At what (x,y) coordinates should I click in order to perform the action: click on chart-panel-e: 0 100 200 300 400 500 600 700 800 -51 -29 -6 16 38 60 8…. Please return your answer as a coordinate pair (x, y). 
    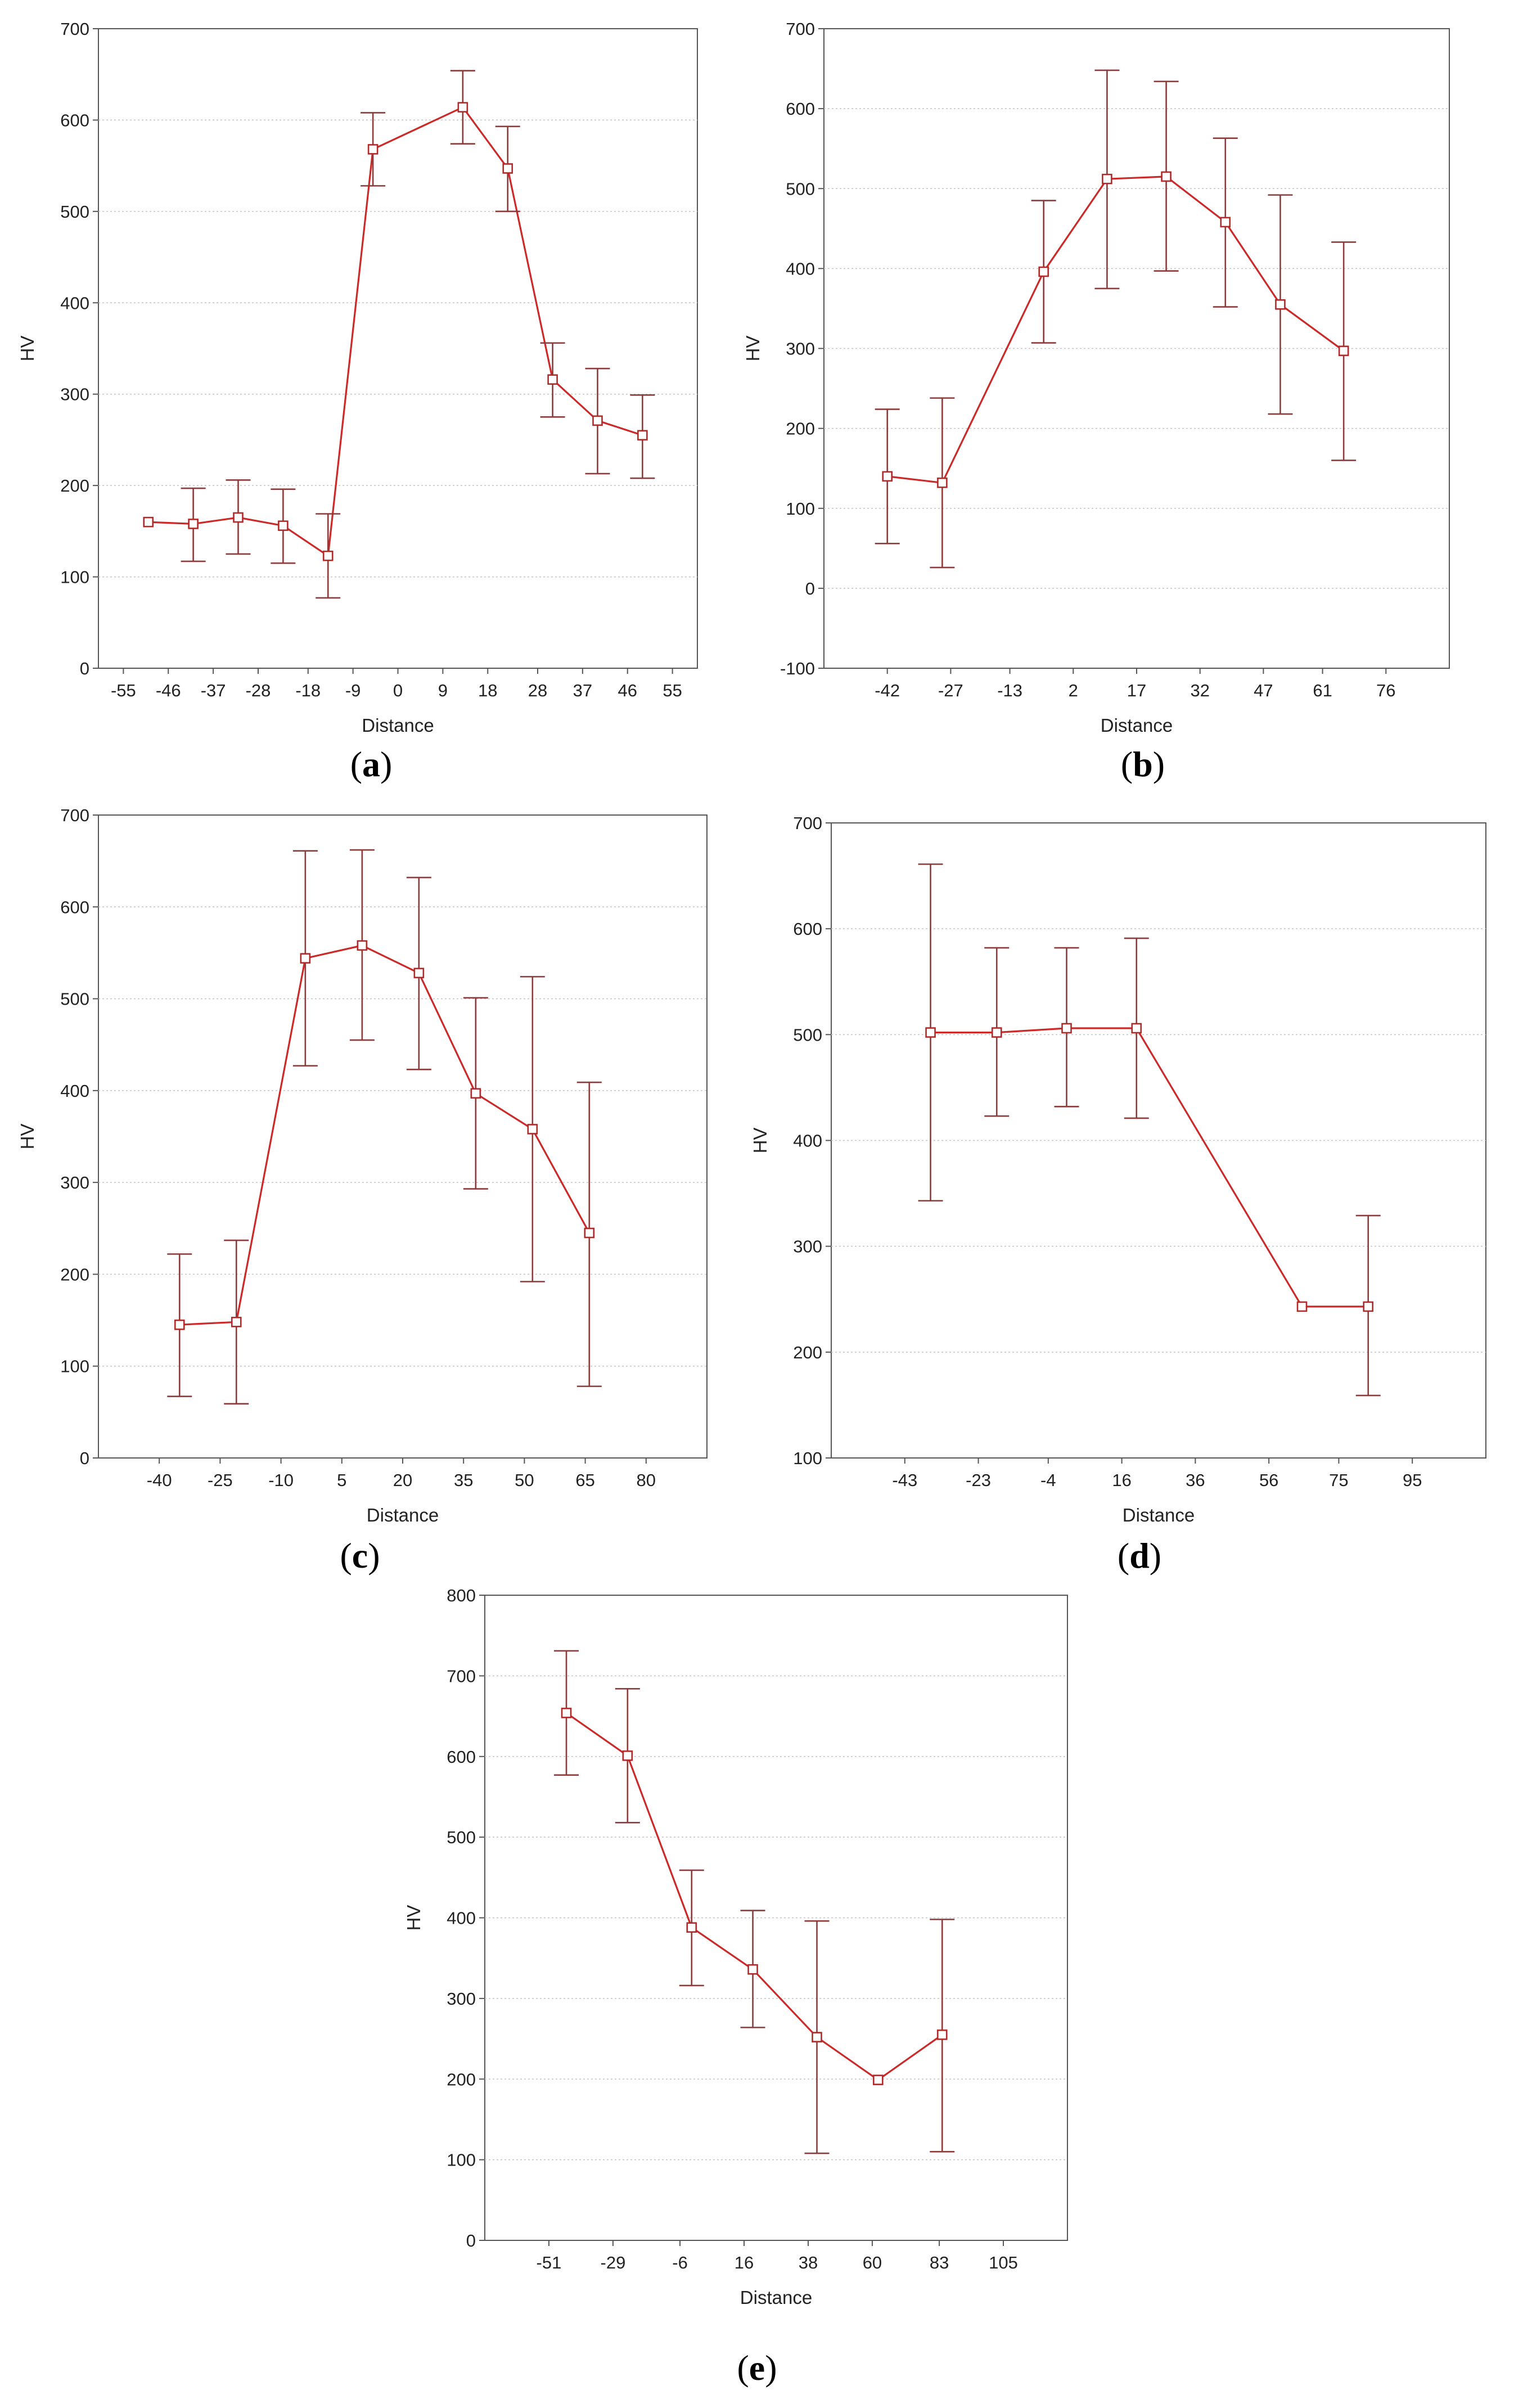
    Looking at the image, I should click on (736, 1987).